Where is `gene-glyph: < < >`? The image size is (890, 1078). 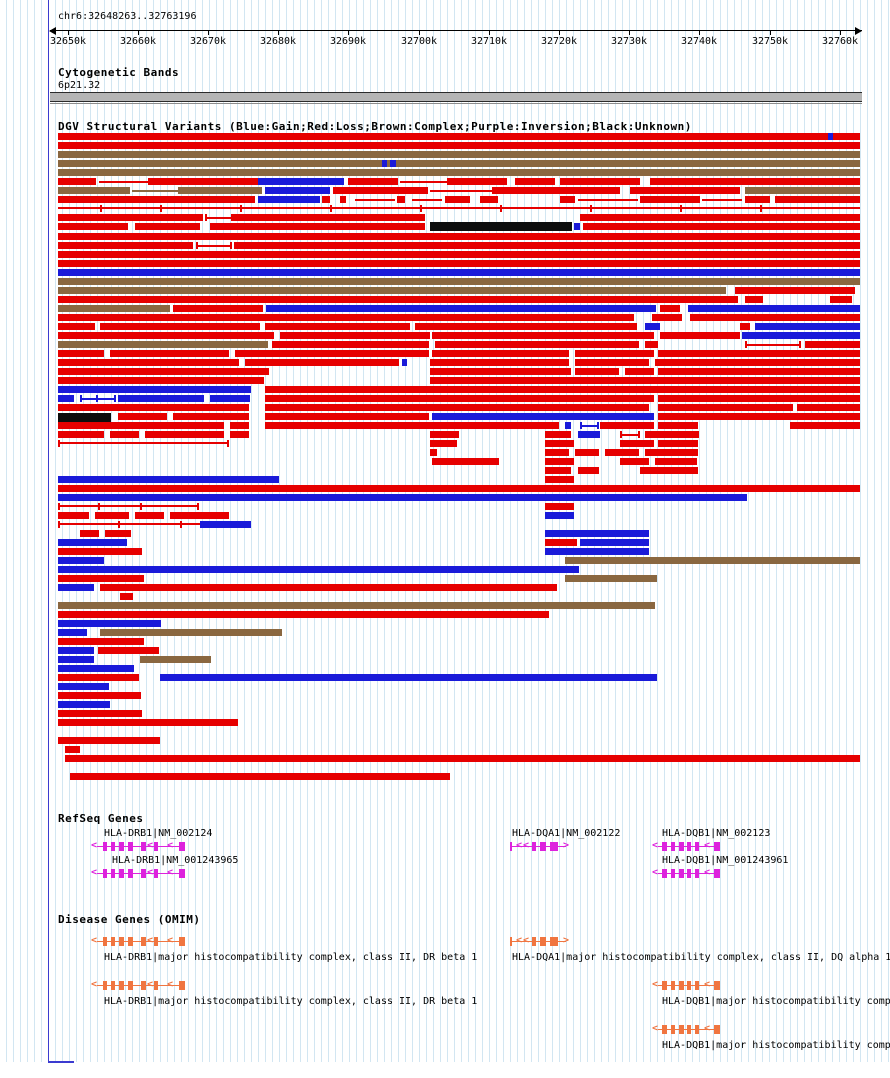 gene-glyph: < < > is located at coordinates (539, 846).